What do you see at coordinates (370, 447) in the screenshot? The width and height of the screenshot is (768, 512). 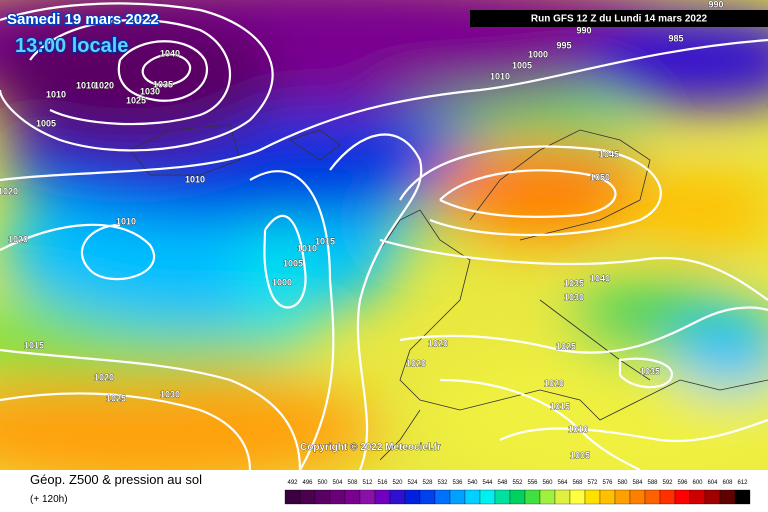 I see `copyright: Copyright © 2022 Meteociel.fr` at bounding box center [370, 447].